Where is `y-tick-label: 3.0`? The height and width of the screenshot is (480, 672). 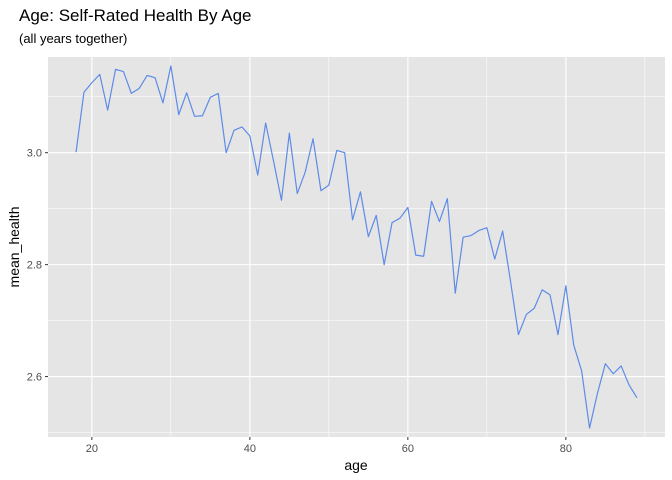
y-tick-label: 3.0 is located at coordinates (34, 154).